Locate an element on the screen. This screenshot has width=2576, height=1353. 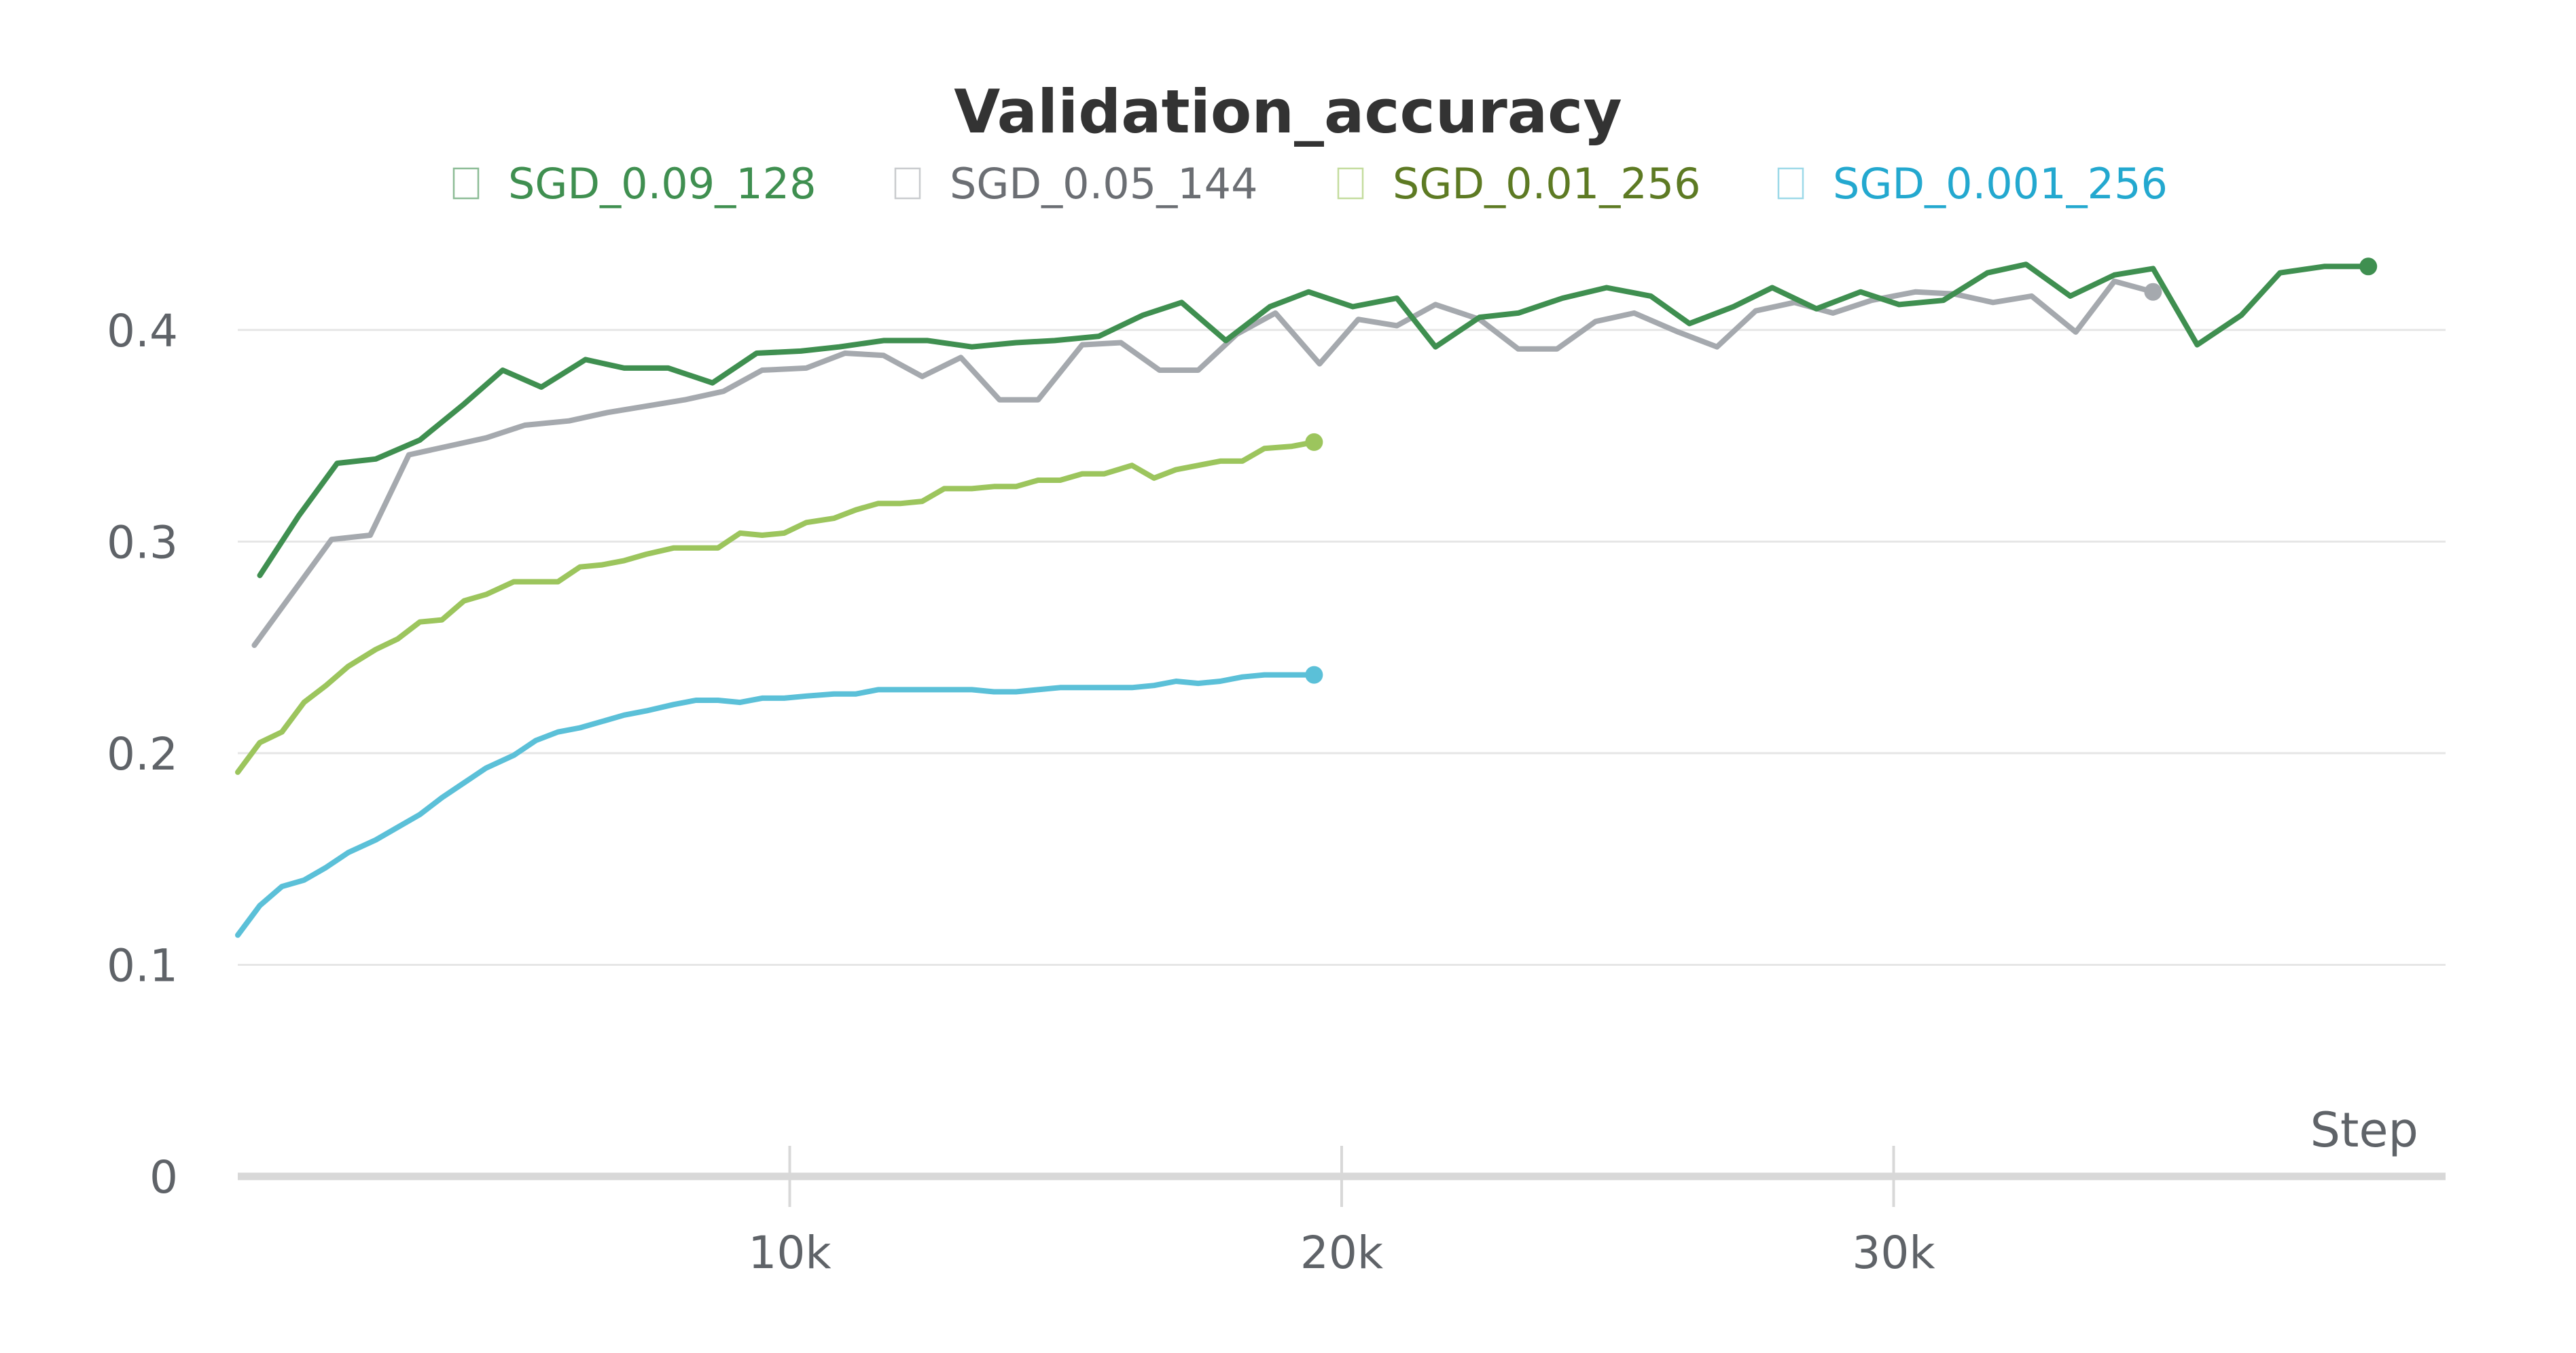
legend-label: SGD_0.09_128 is located at coordinates (663, 184).